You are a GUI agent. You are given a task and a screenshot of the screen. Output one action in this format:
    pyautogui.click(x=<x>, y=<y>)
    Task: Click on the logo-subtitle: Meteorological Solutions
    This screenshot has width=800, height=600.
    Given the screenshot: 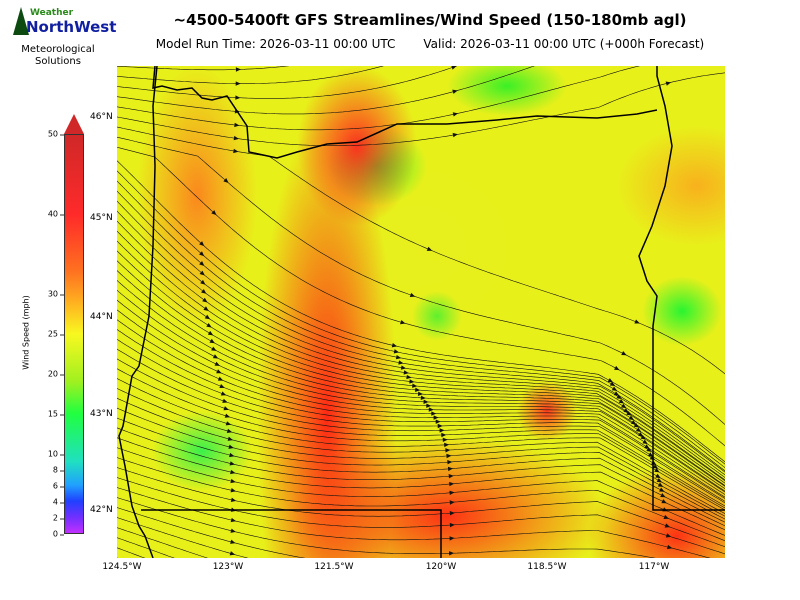 What is the action you would take?
    pyautogui.click(x=58, y=55)
    